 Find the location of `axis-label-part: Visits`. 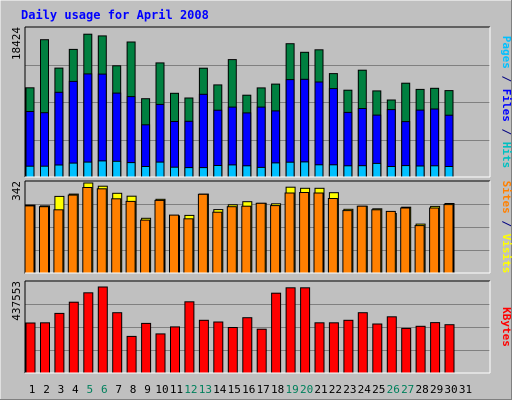

axis-label-part: Visits is located at coordinates (506, 254).